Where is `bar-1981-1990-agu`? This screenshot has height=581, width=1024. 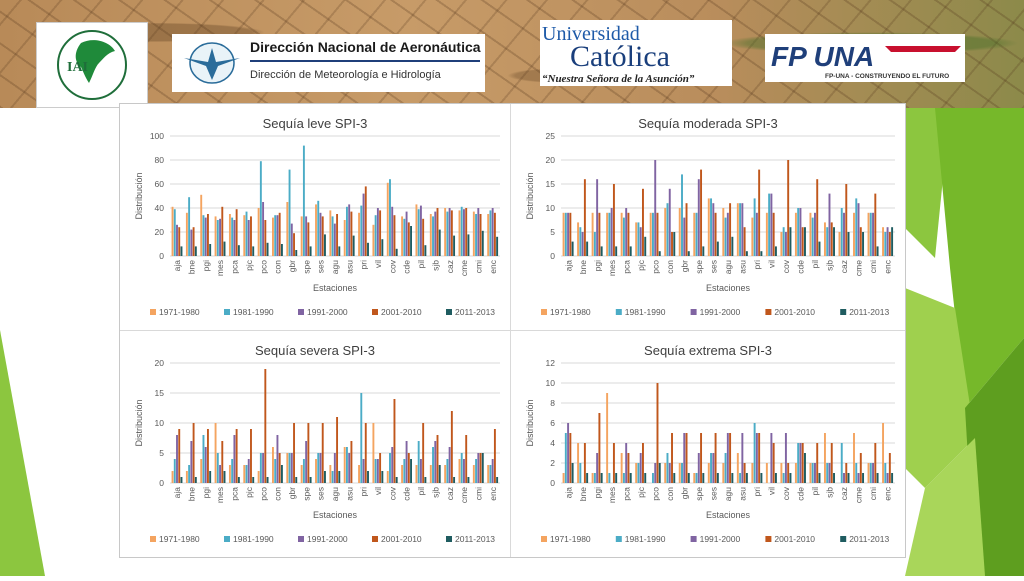
bar-1981-1990-agu is located at coordinates (332, 236).